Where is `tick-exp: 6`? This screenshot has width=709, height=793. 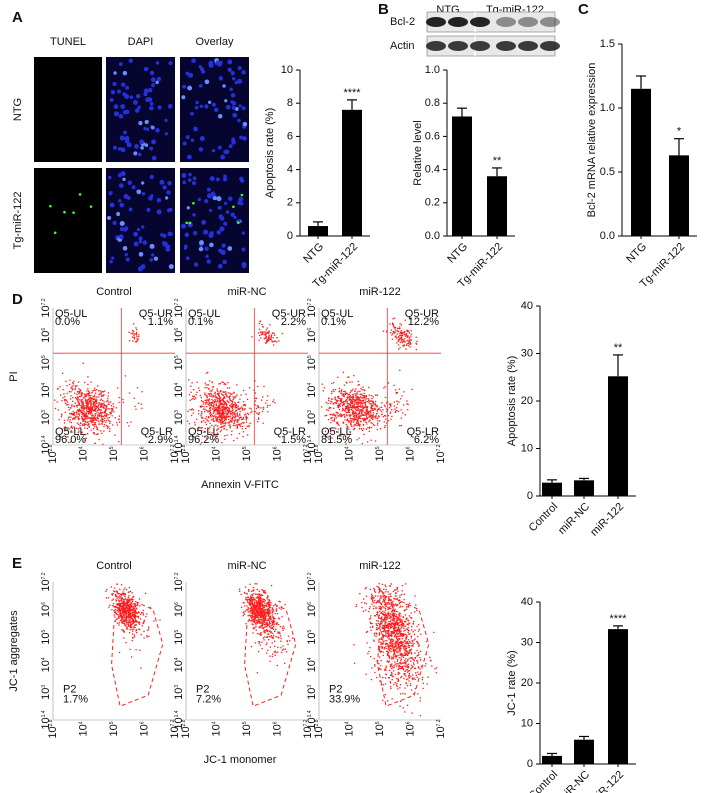
tick-exp: 6 is located at coordinates (409, 447).